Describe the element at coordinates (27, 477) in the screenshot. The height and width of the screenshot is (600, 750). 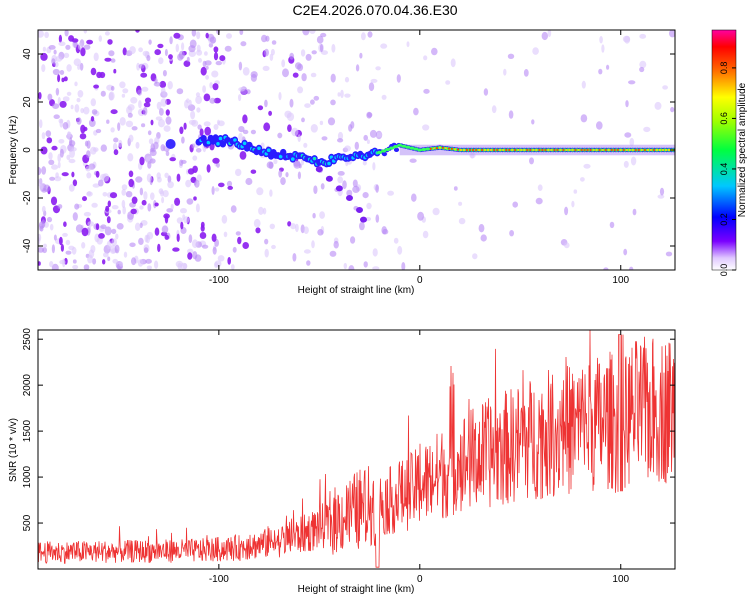
I see `snr-ytick-label: 1000` at that location.